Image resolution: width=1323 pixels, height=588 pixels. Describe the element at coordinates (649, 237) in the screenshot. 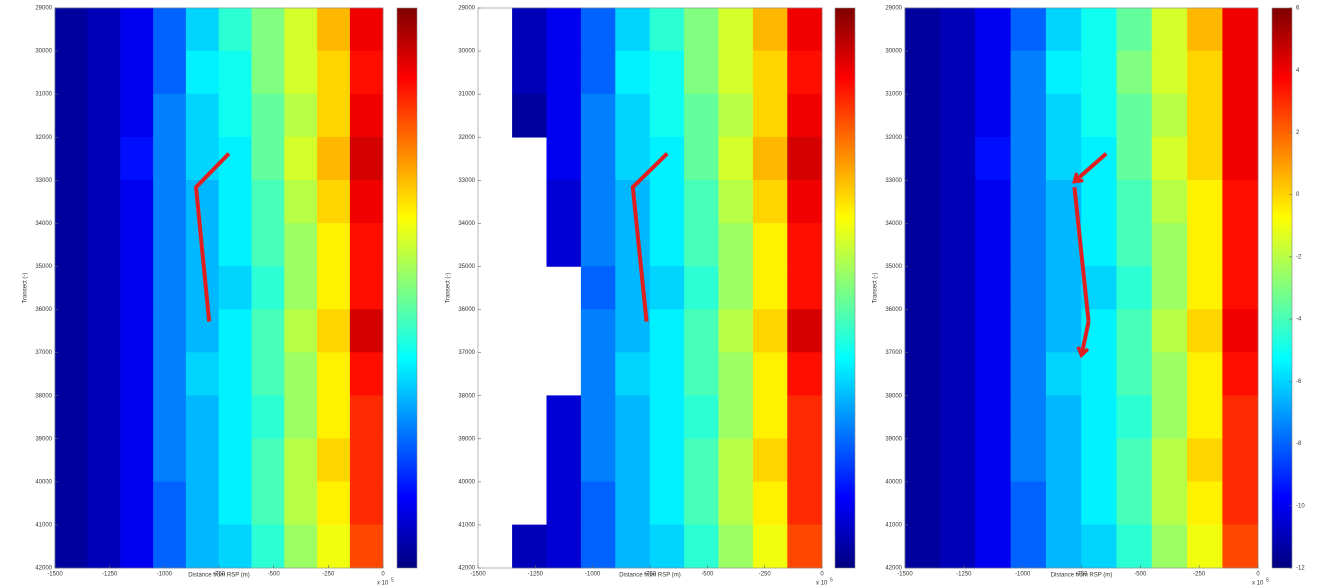

I see `annotation-line` at that location.